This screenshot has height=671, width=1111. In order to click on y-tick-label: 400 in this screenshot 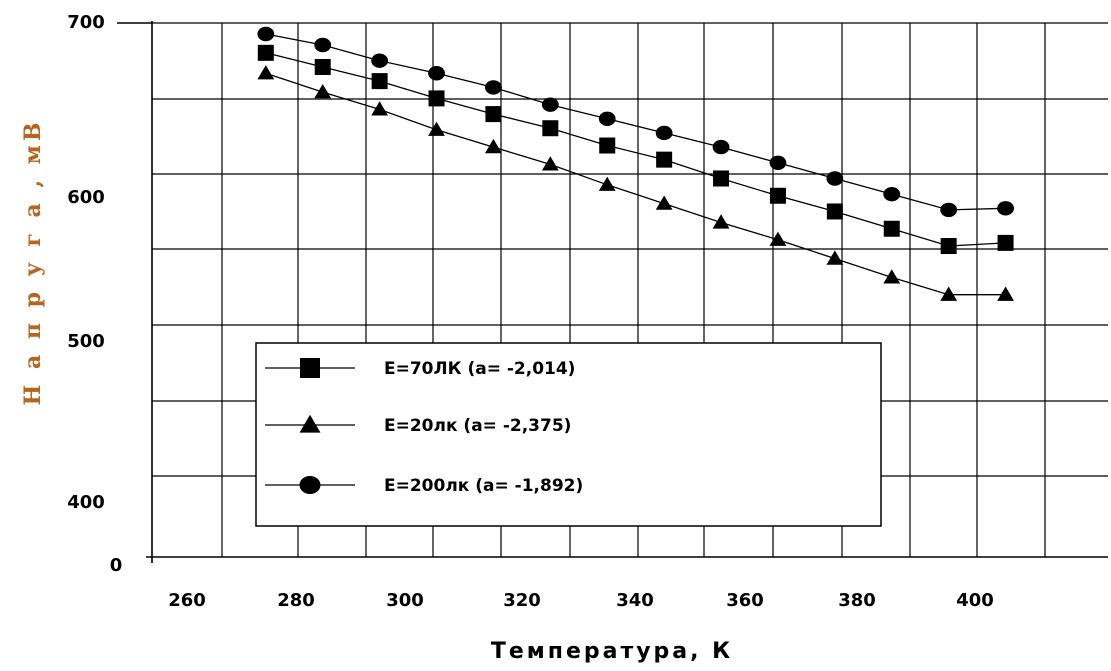, I will do `click(86, 502)`.